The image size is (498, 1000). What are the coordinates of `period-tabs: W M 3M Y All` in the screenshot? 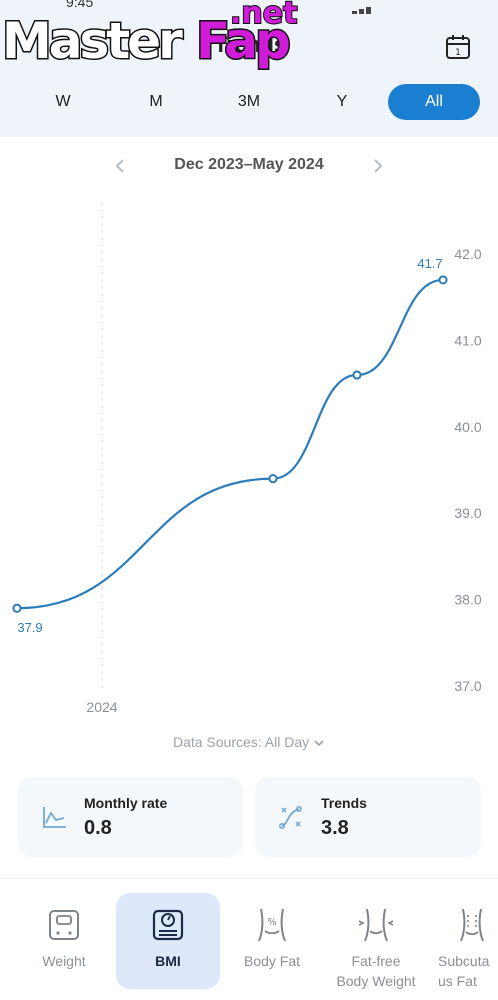 It's located at (249, 102).